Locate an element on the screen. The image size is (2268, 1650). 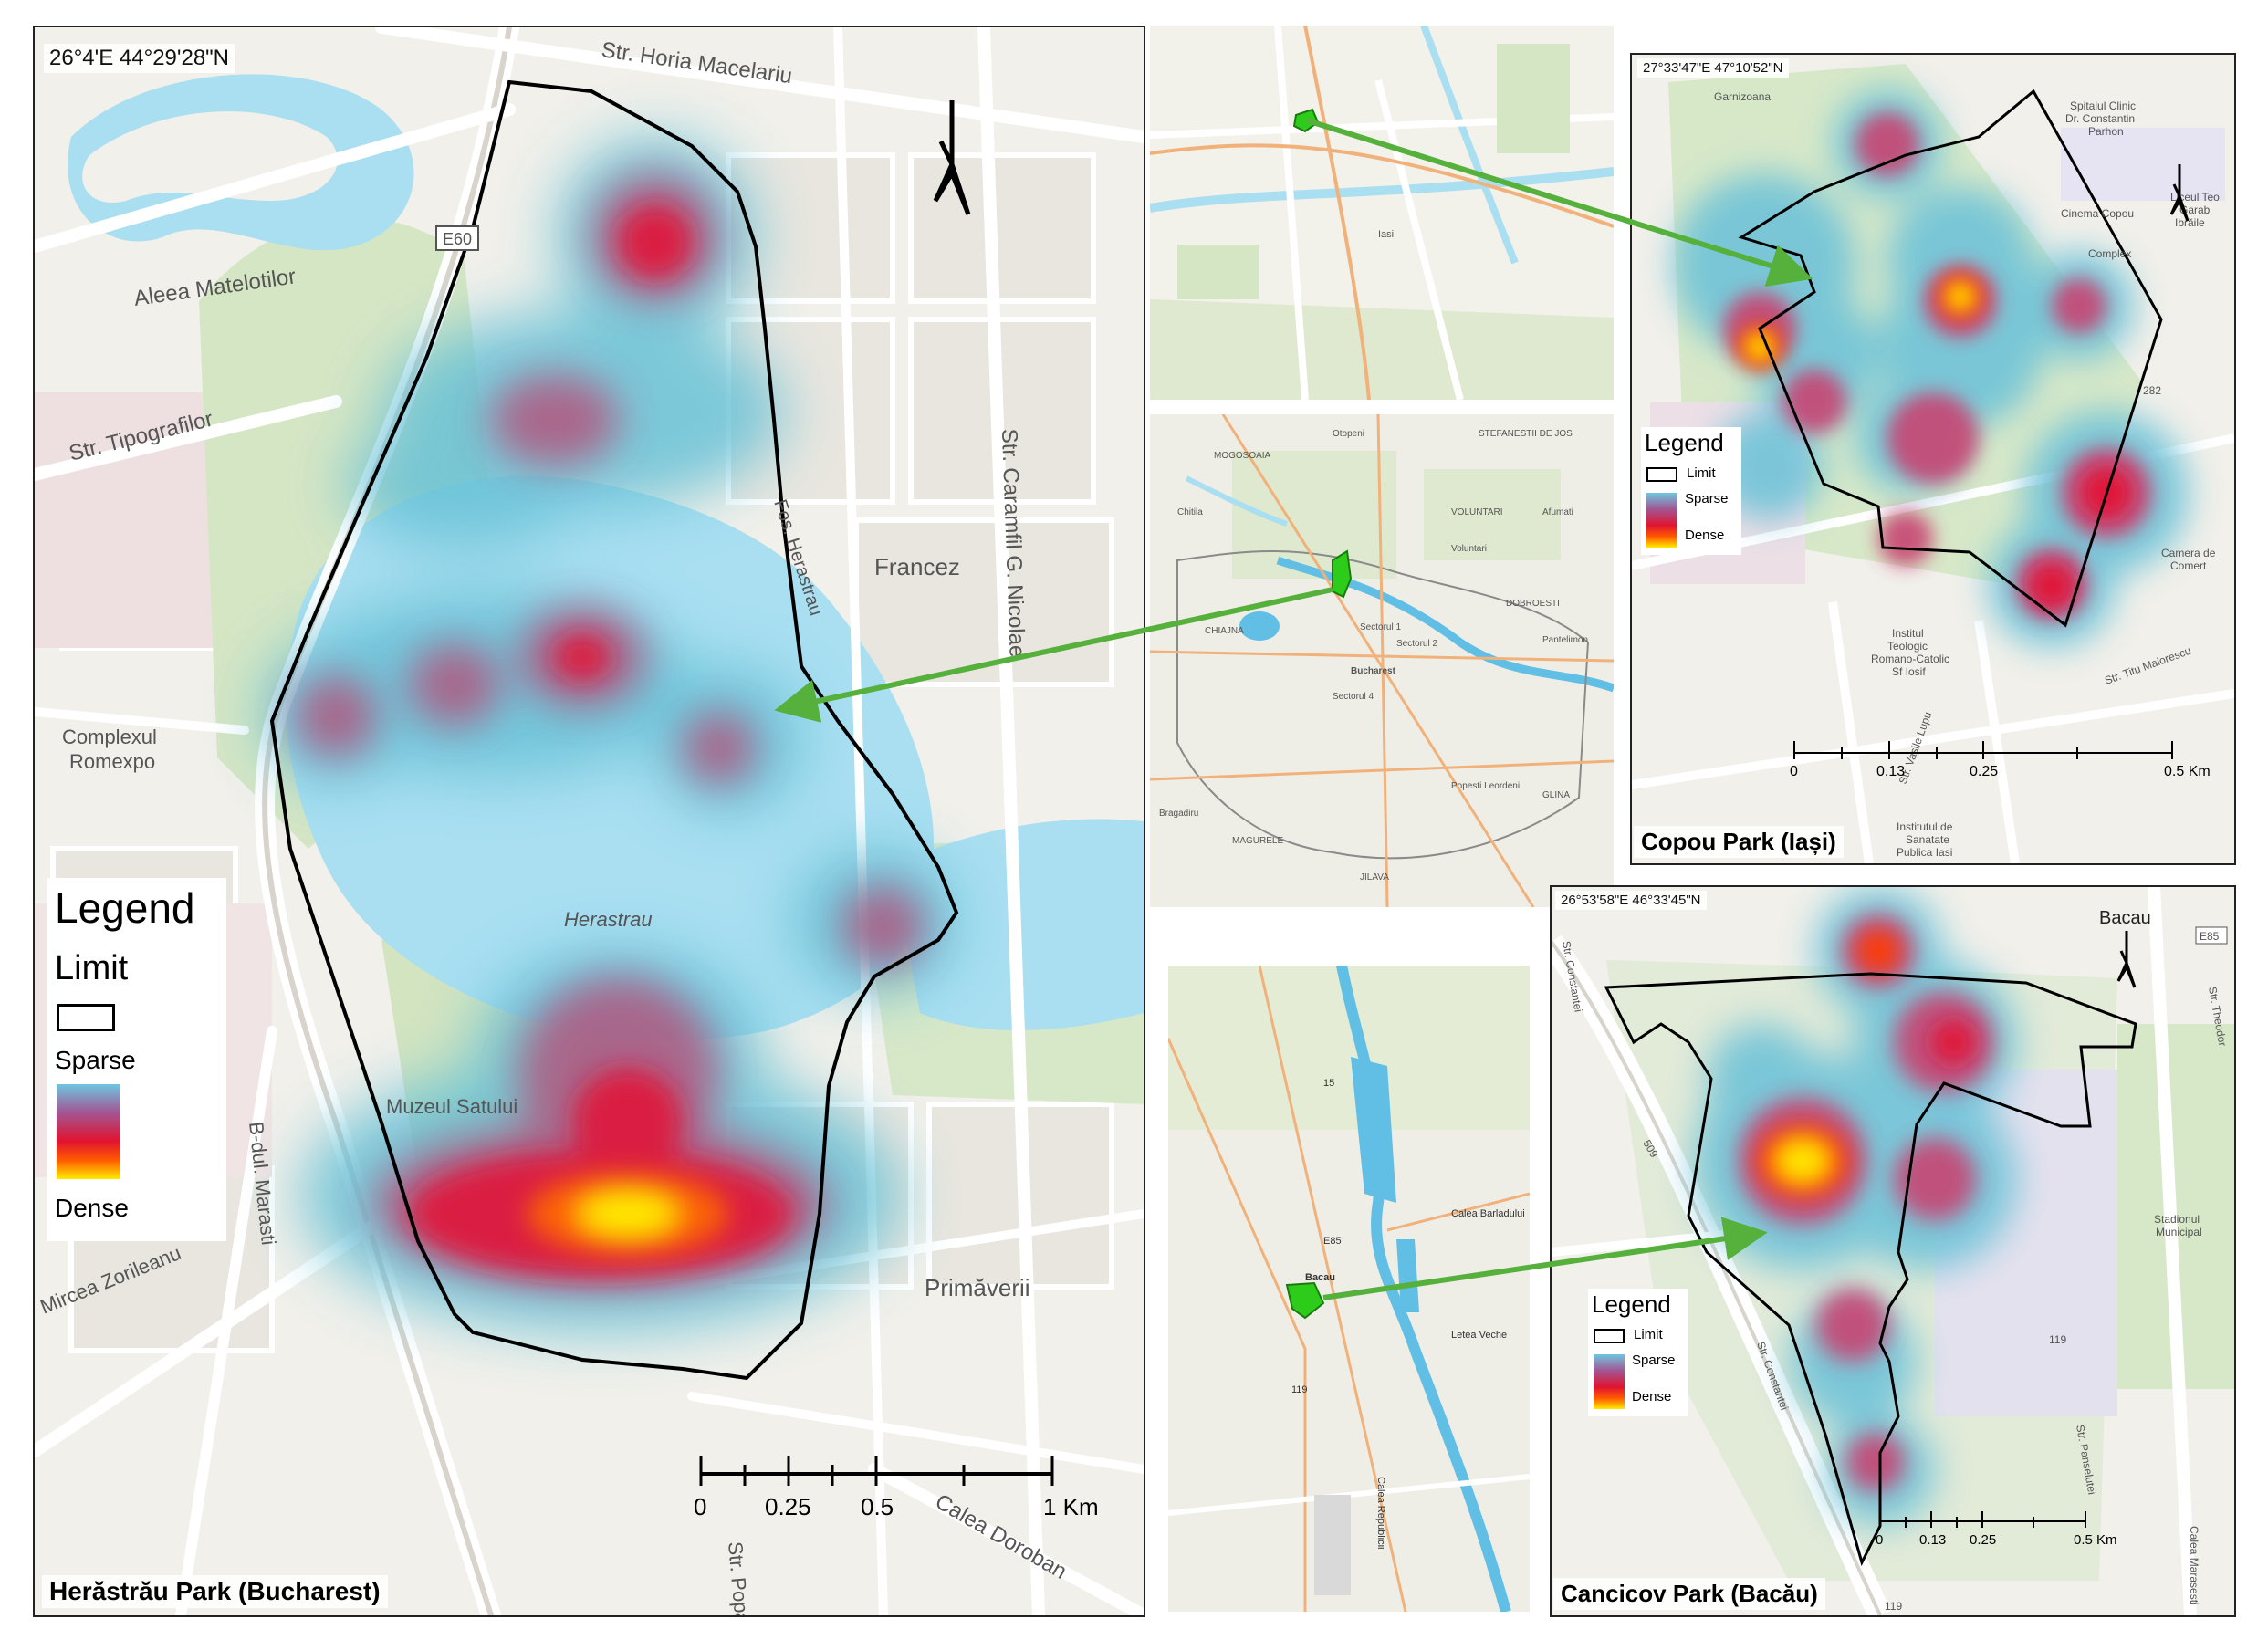
label-afumati: Afumati is located at coordinates (1557, 512).